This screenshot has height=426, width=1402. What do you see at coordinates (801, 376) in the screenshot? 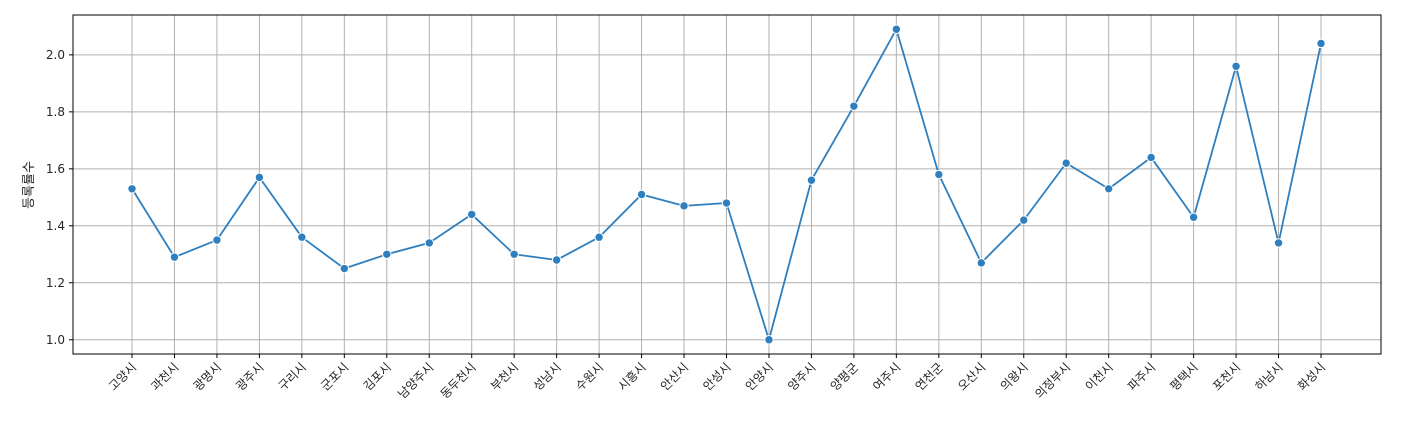
I see `x-tick-label: 양주시` at bounding box center [801, 376].